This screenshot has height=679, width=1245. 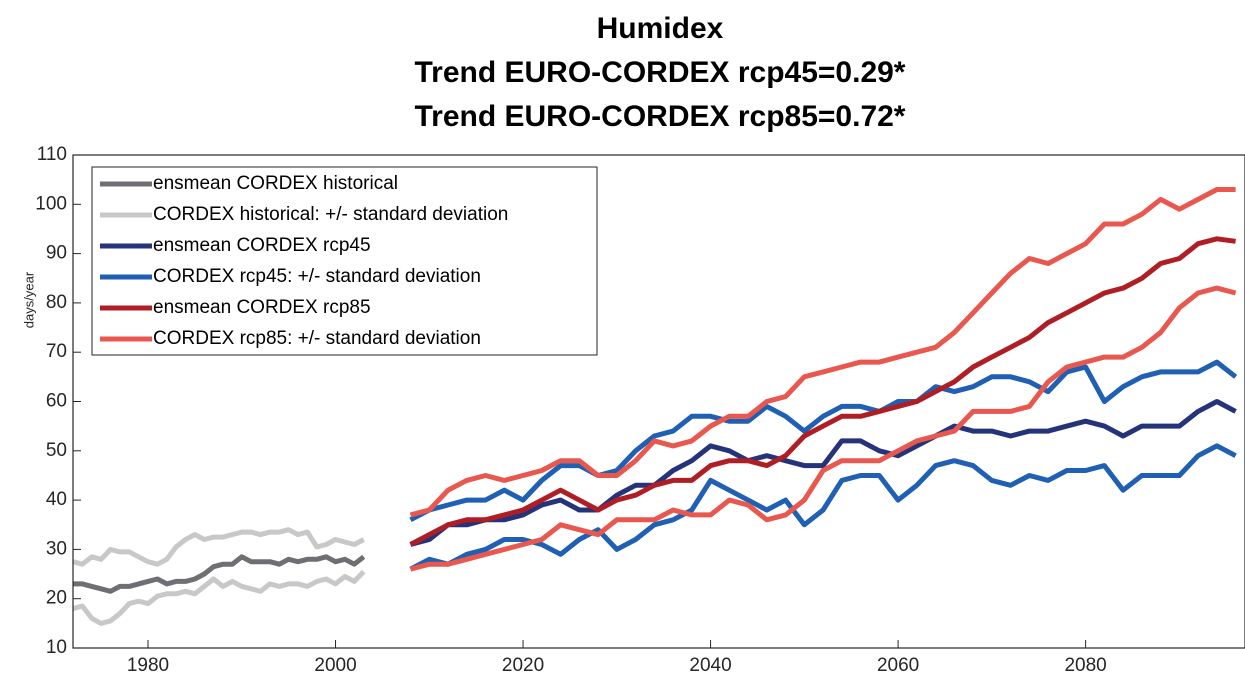 What do you see at coordinates (1085, 665) in the screenshot?
I see `x-tick-label: 2080` at bounding box center [1085, 665].